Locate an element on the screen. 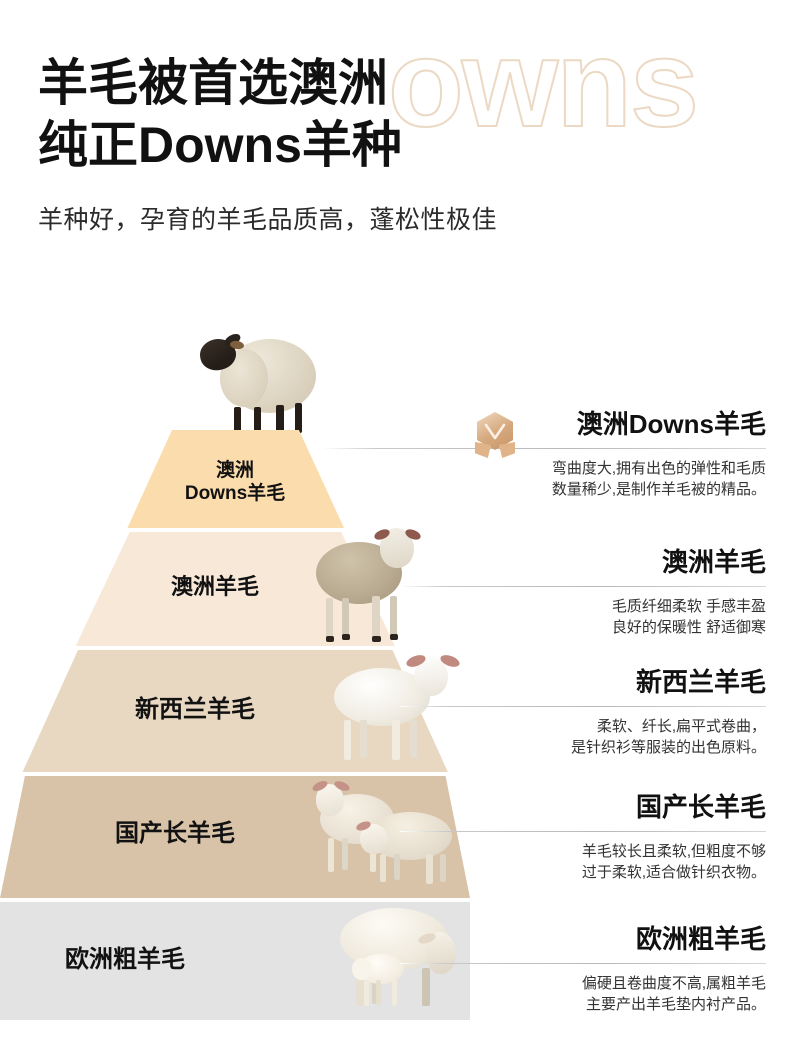 The image size is (790, 1059). hero-header: 羊毛被首选澳洲 纯正Downs羊种 羊种好，孕育的羊毛品质高，蓬松性极佳 is located at coordinates (298, 144).